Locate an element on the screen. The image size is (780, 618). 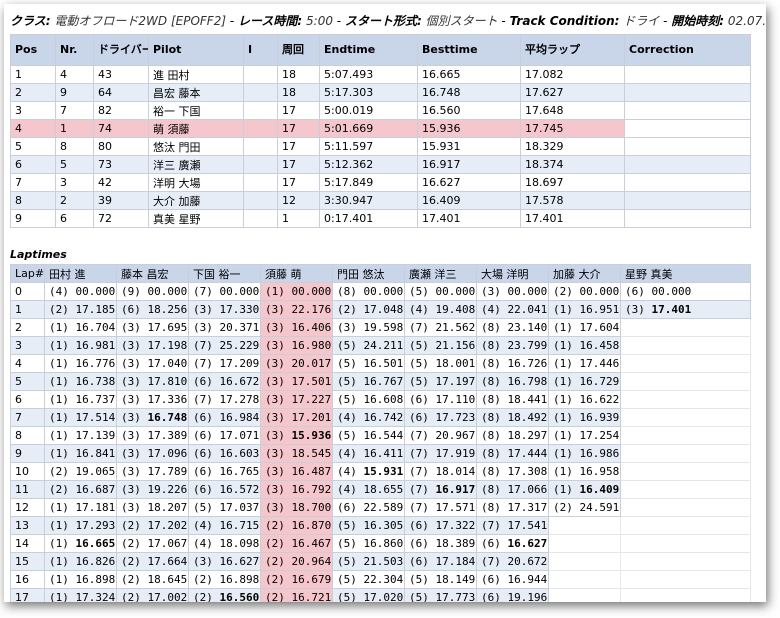
lap-cell: (6) 19.196 is located at coordinates (512, 595).